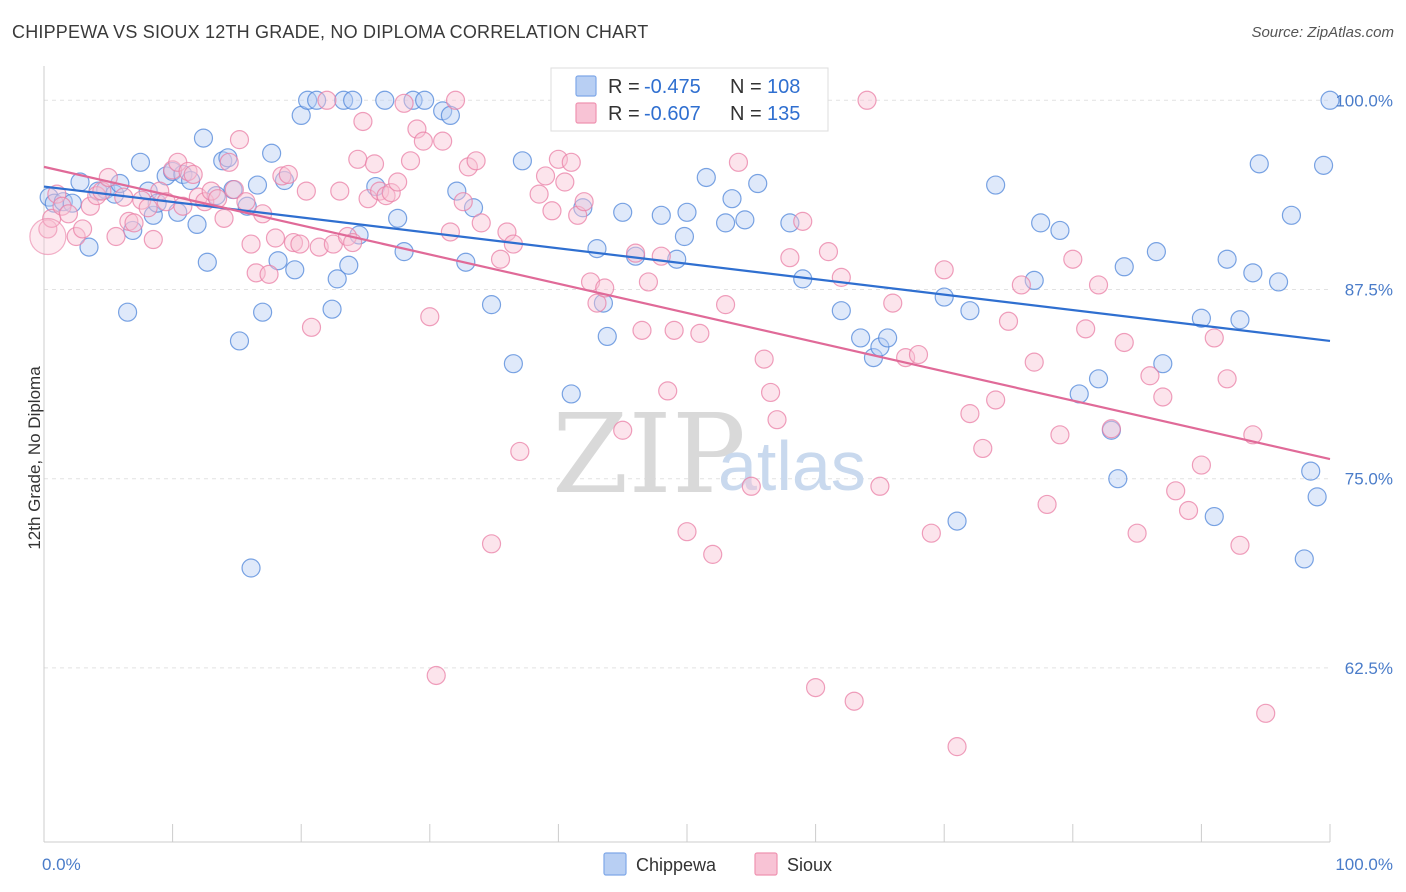  I want to click on watermark-zip: ZIP, so click(649, 454).